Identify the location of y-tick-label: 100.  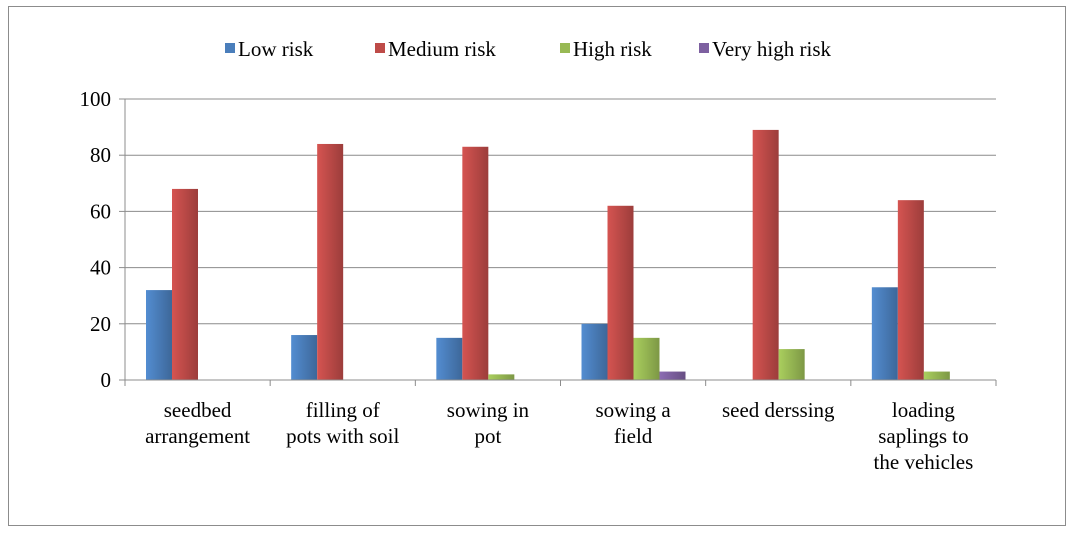
(96, 99).